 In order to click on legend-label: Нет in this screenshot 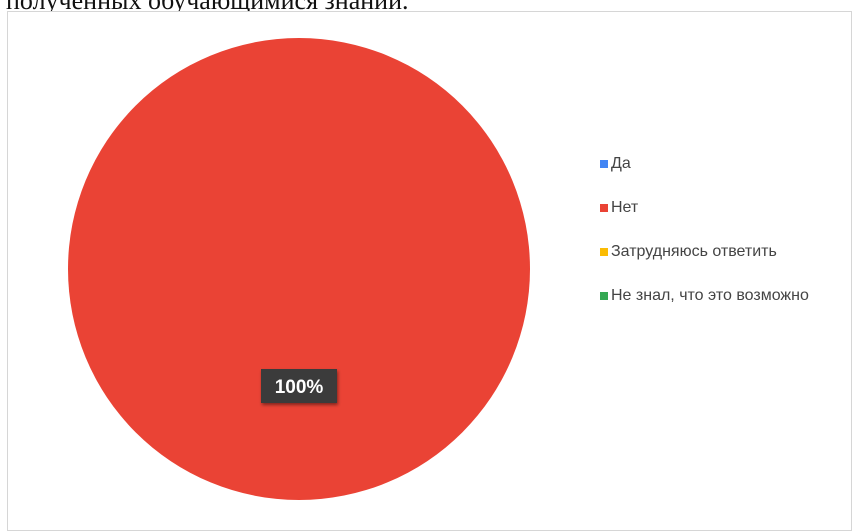, I will do `click(625, 207)`.